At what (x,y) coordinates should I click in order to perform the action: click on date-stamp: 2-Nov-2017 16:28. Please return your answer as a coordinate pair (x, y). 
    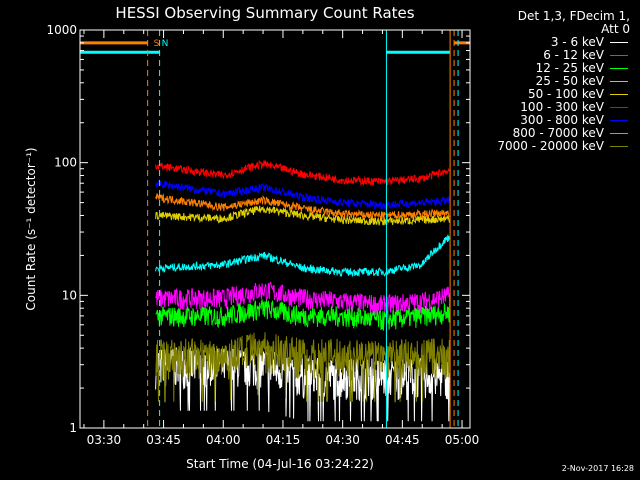
    Looking at the image, I should click on (597, 468).